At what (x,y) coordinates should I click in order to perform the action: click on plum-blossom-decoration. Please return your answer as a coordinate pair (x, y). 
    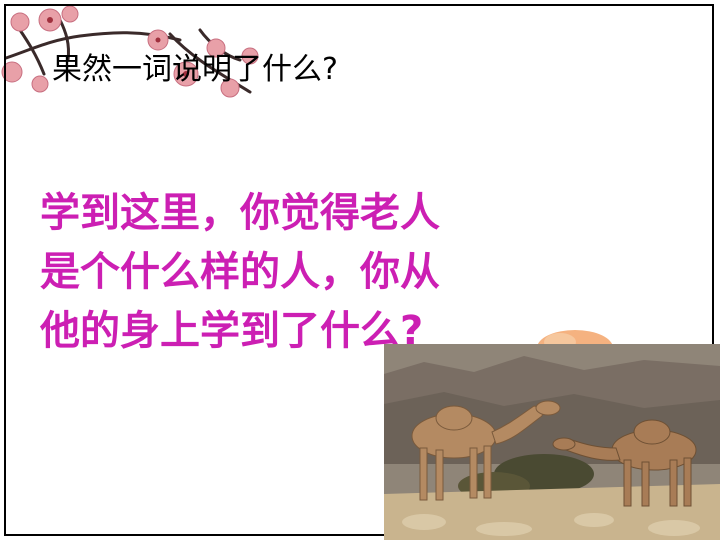
    Looking at the image, I should click on (130, 51).